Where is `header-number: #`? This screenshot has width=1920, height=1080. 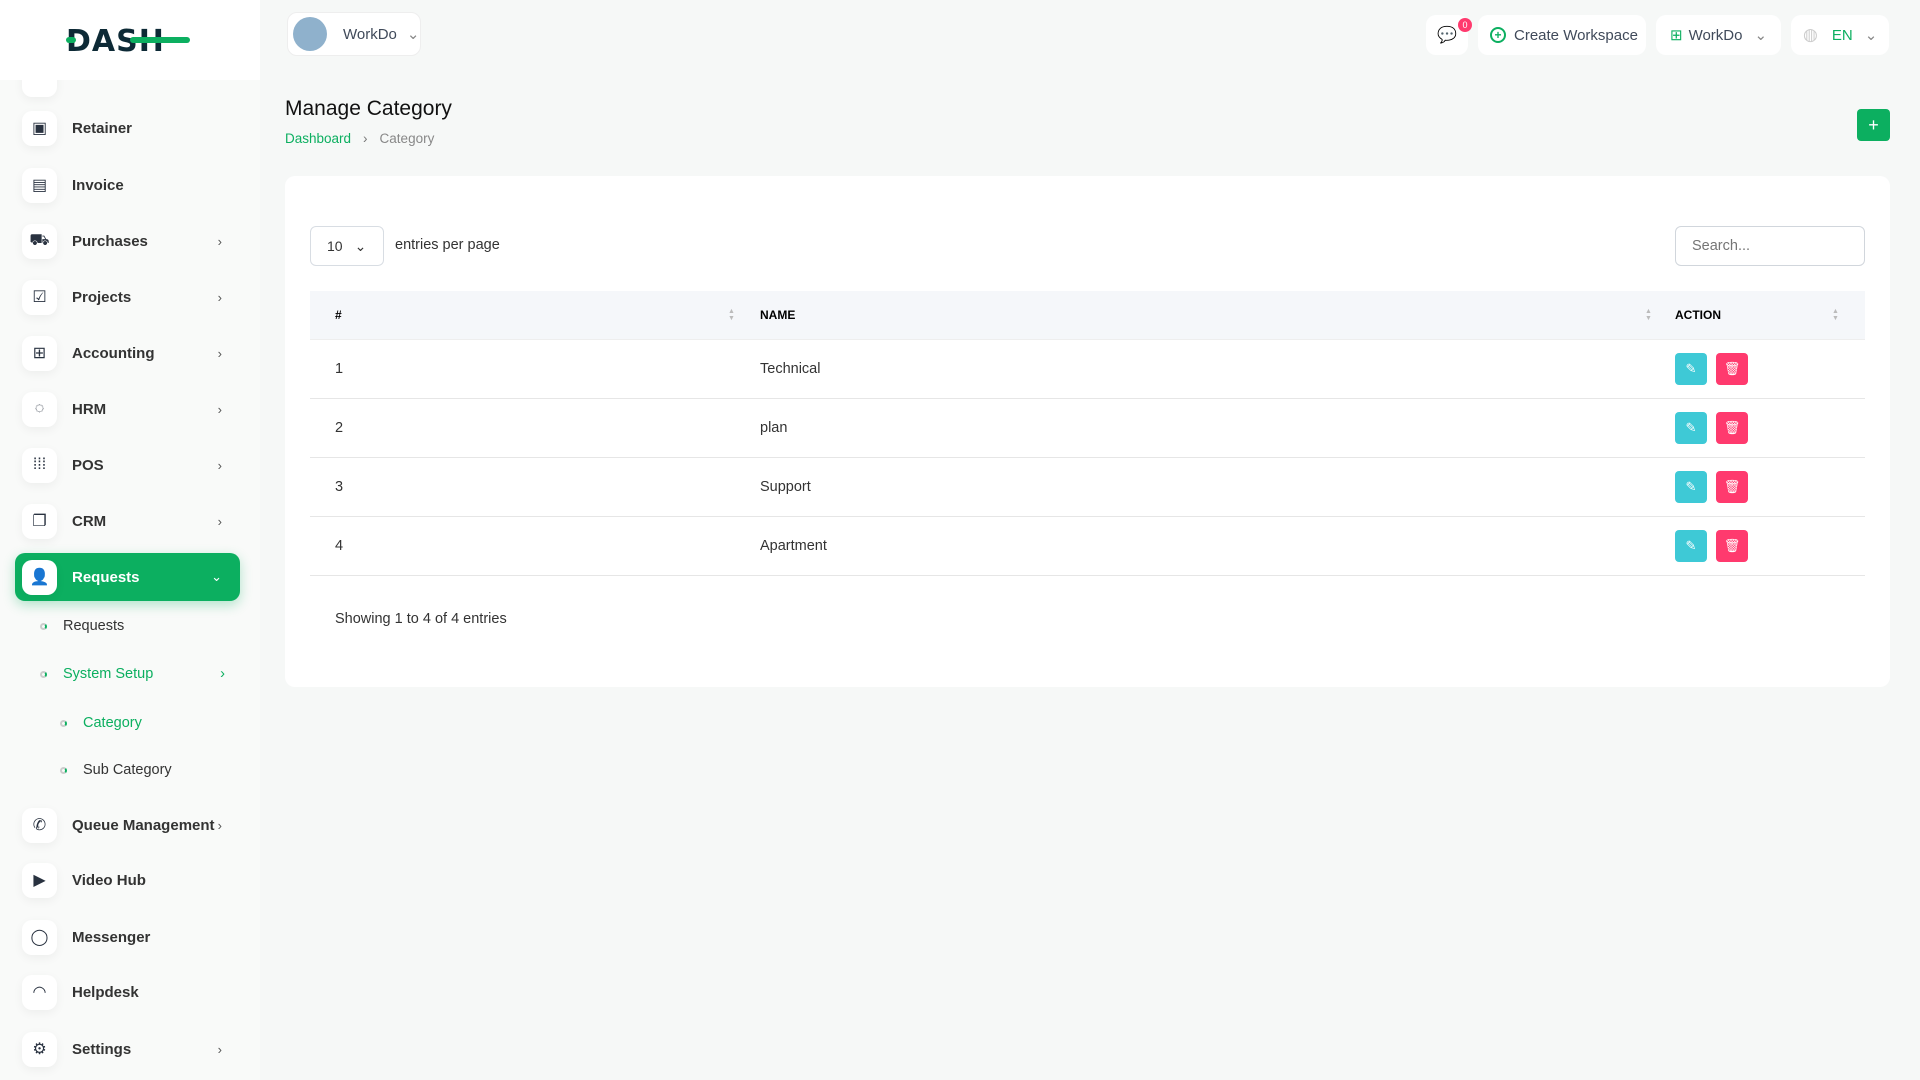
header-number: # is located at coordinates (338, 315).